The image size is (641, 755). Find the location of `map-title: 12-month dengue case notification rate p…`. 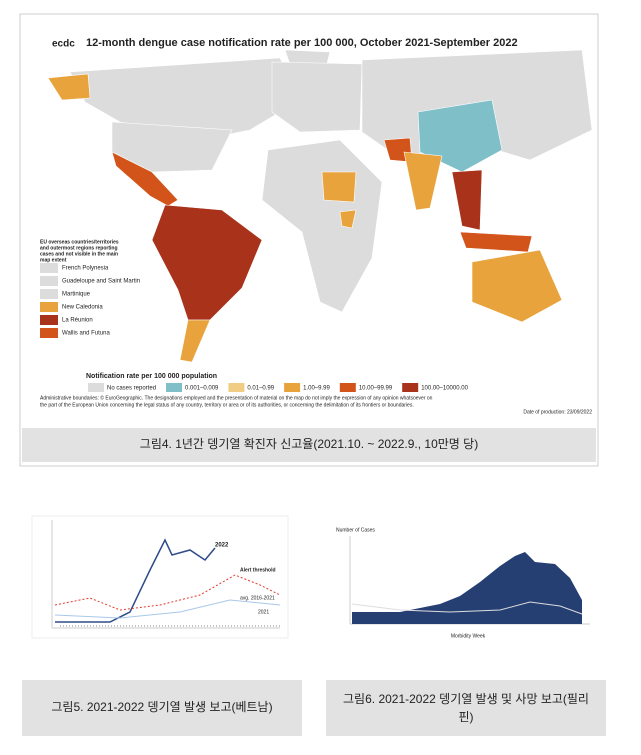

map-title: 12-month dengue case notification rate p… is located at coordinates (302, 43).